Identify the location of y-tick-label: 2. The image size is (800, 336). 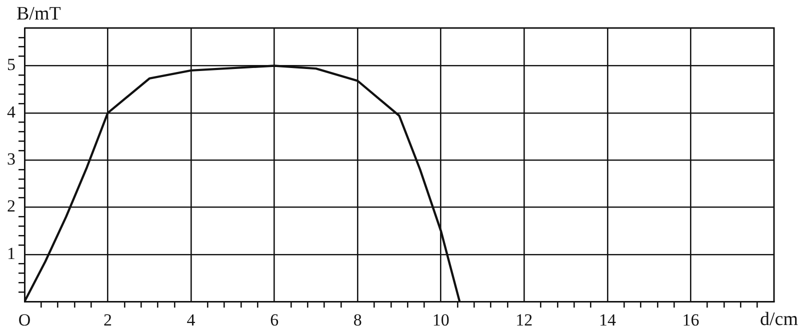
(11, 206).